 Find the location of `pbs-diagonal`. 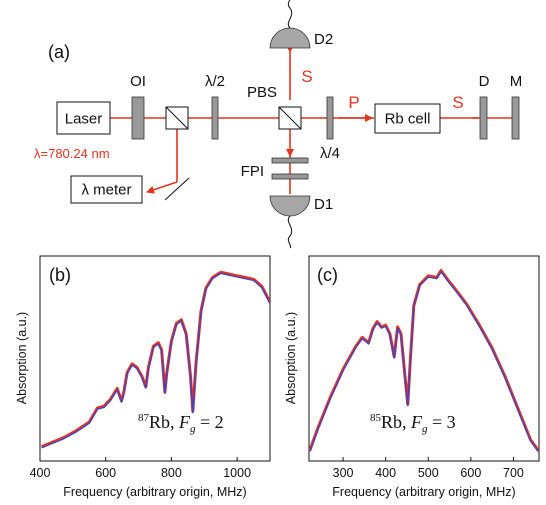

pbs-diagonal is located at coordinates (290, 118).